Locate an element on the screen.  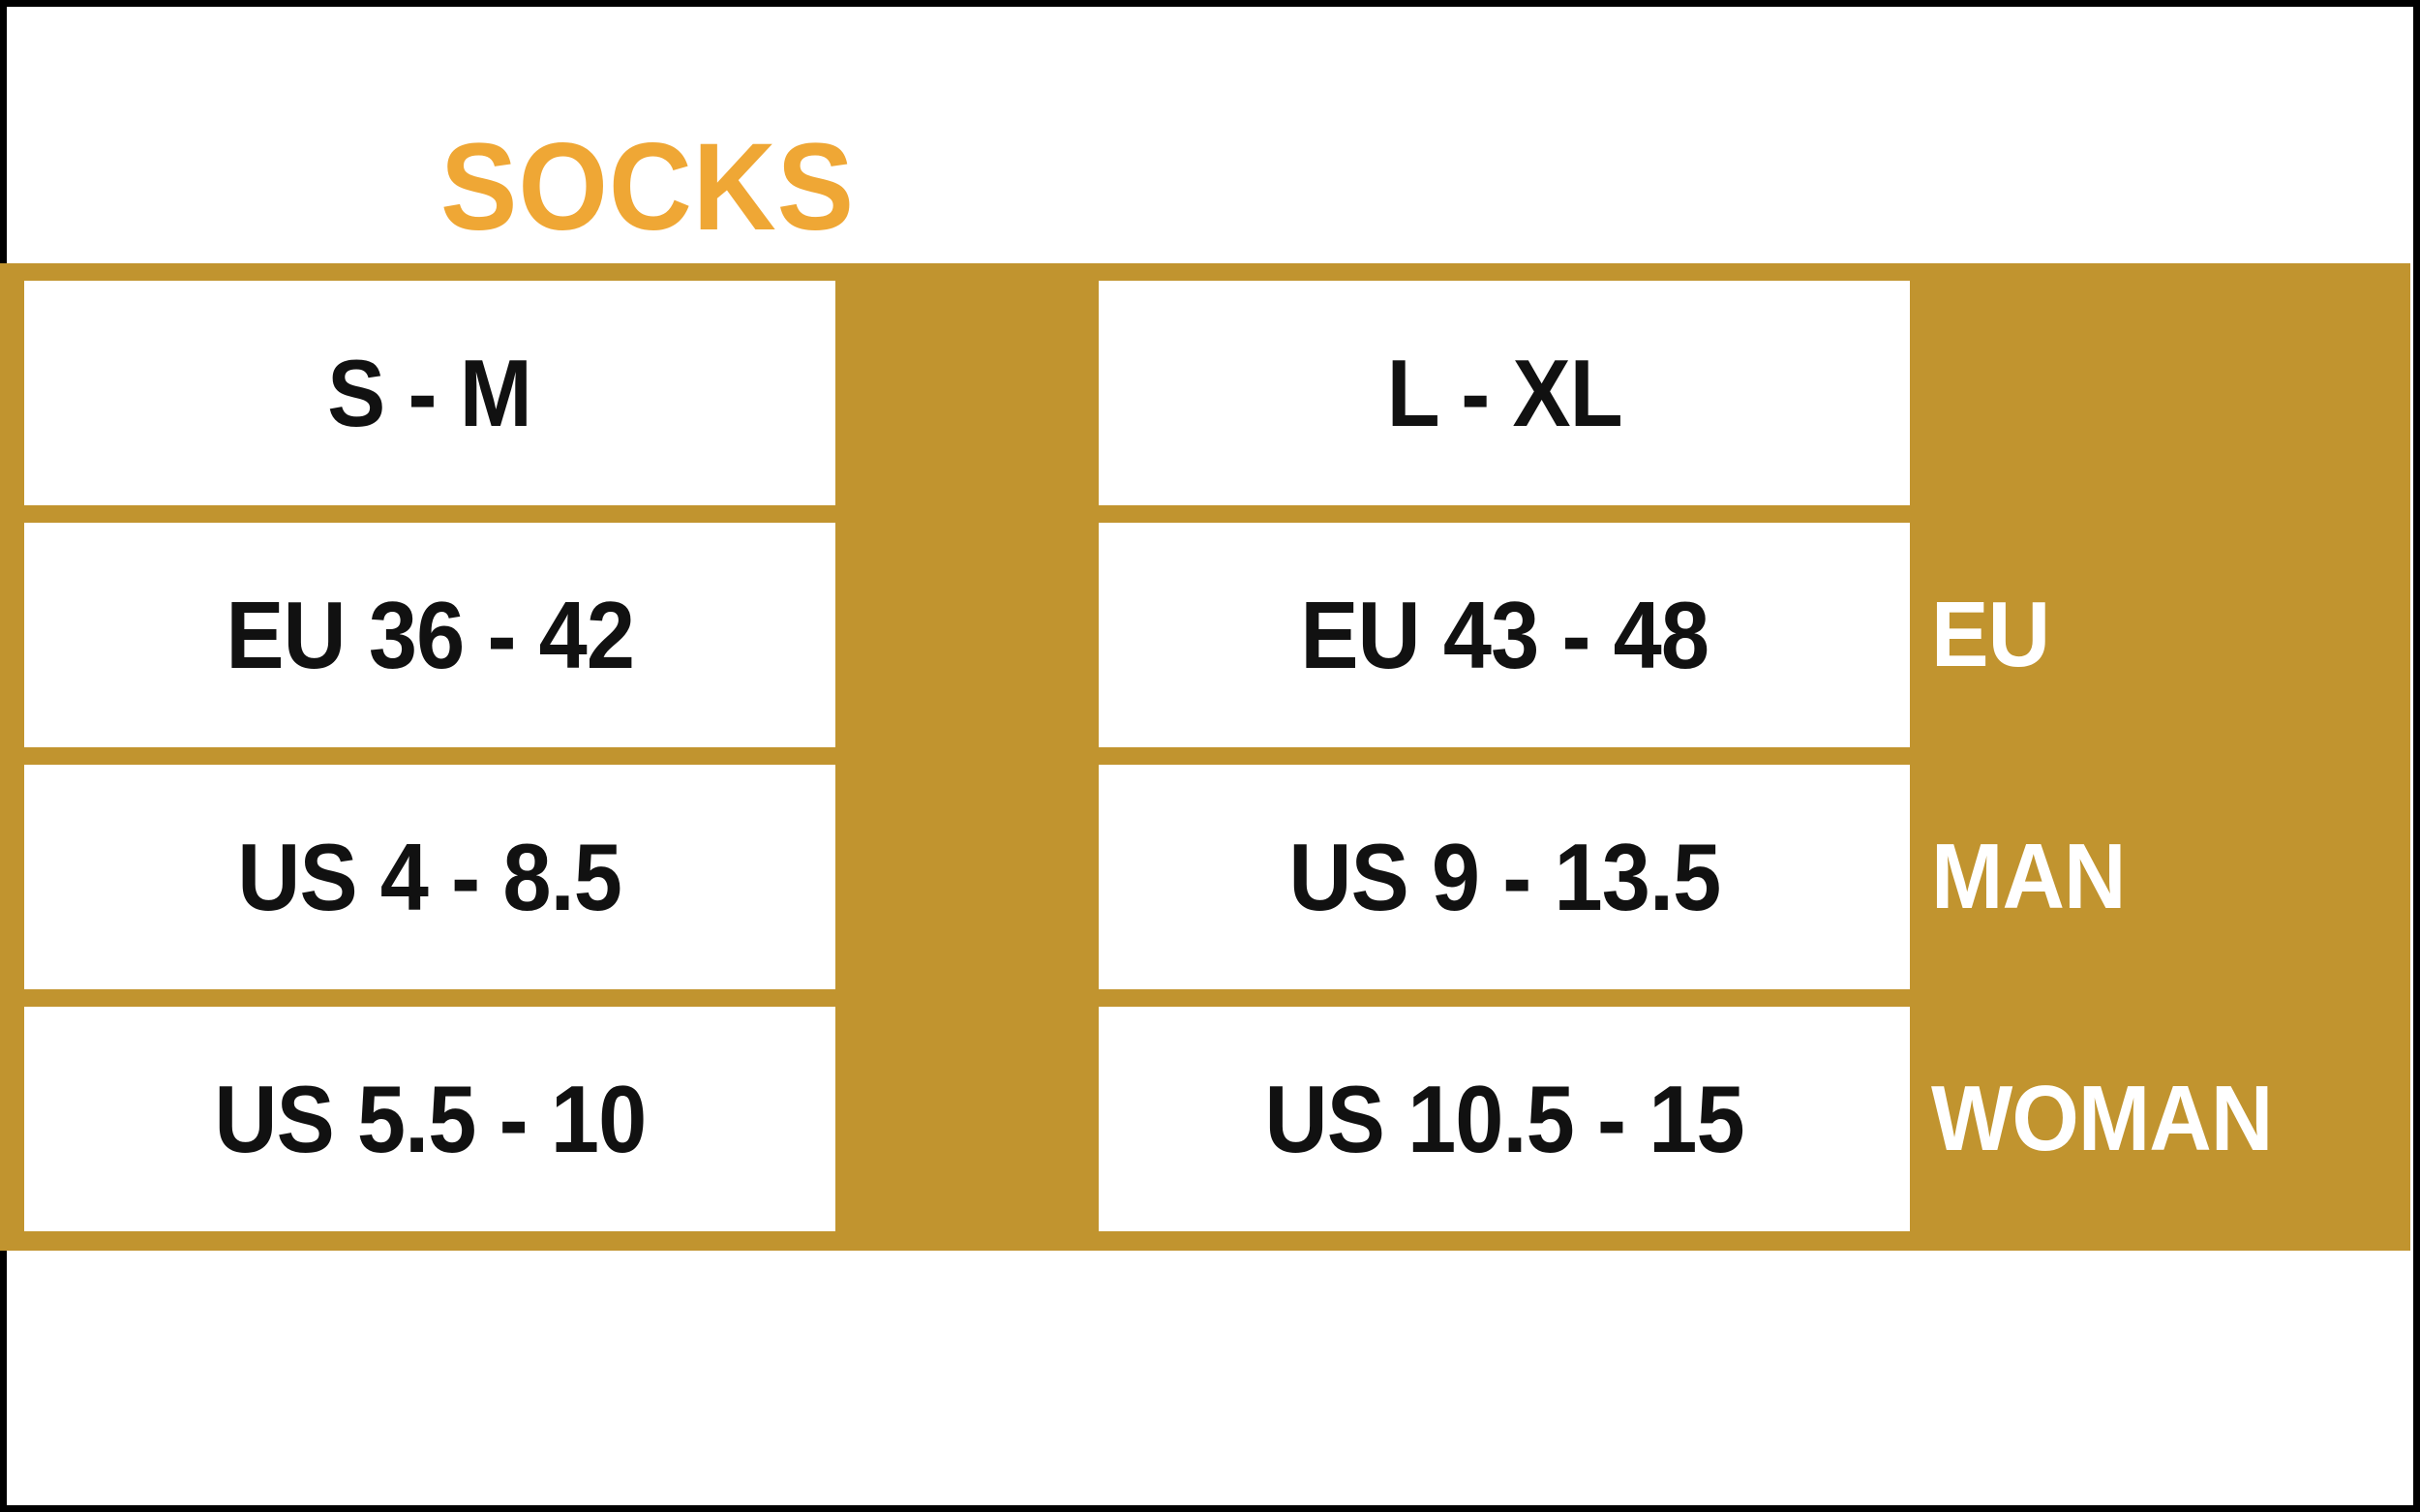
cell-text: EU 36 - 42 is located at coordinates (430, 634).